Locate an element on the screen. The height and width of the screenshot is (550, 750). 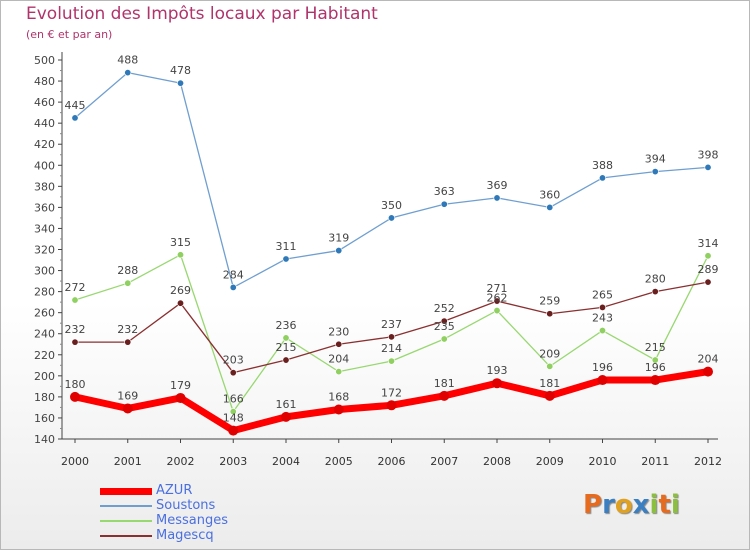
x-tick-label: 2003 is located at coordinates (233, 461).